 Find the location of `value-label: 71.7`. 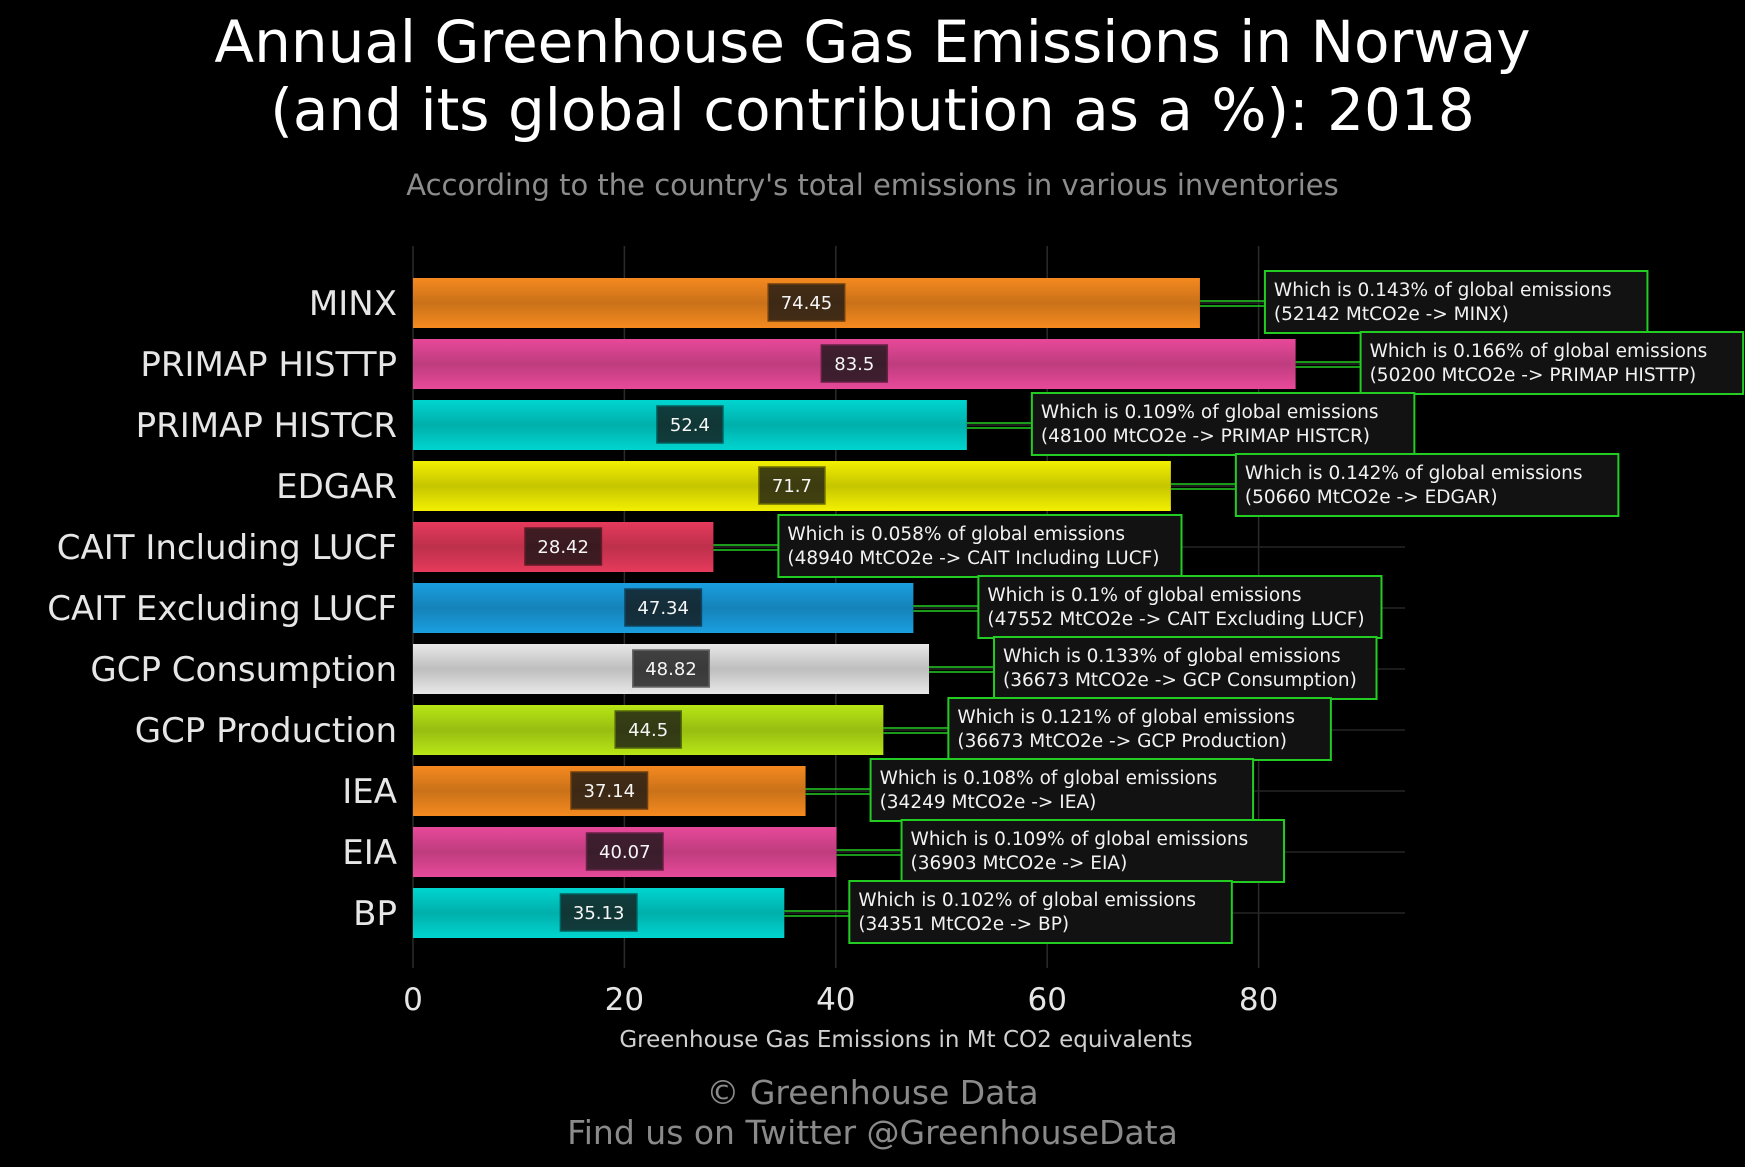

value-label: 71.7 is located at coordinates (792, 486).